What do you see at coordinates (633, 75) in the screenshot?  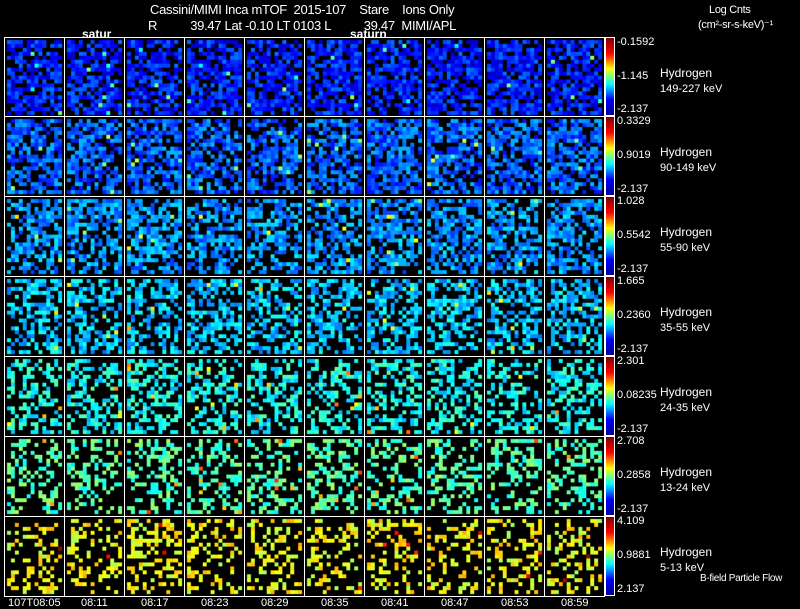 I see `colorbar-mid: -1.145` at bounding box center [633, 75].